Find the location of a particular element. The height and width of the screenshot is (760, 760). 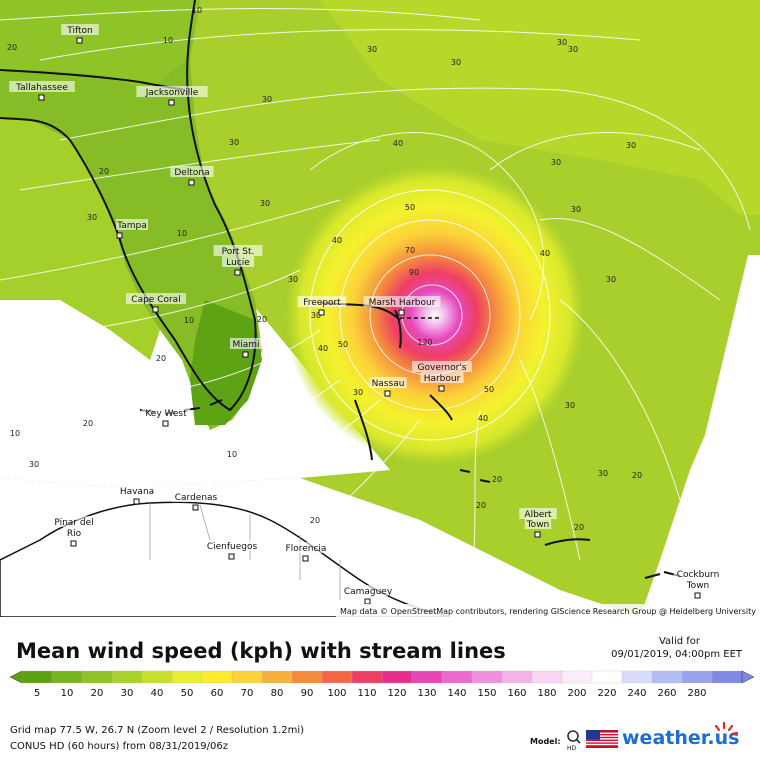

place-label: Miami is located at coordinates (245, 345).